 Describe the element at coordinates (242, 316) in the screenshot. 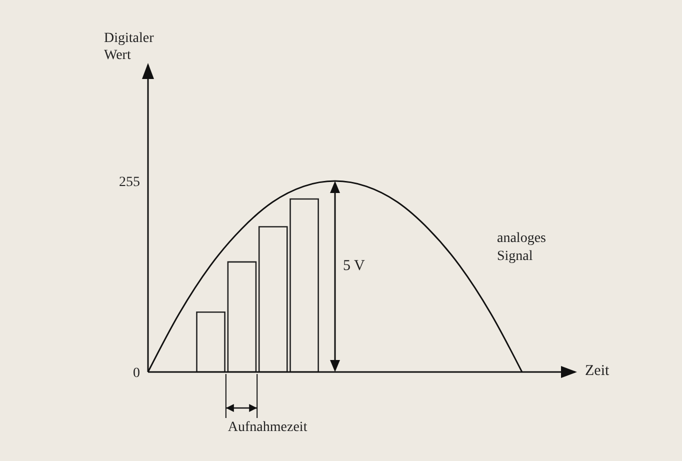

I see `bar` at that location.